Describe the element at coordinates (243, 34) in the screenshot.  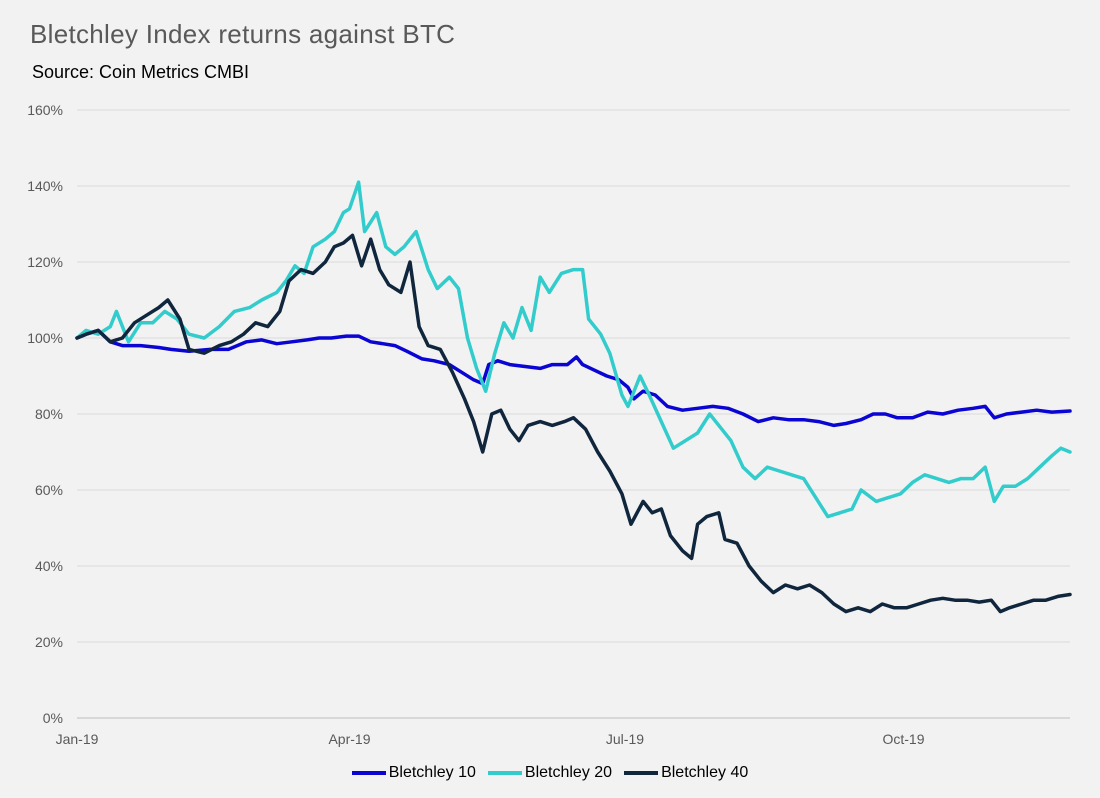
I see `chart-title: Bletchley Index returns against BTC` at that location.